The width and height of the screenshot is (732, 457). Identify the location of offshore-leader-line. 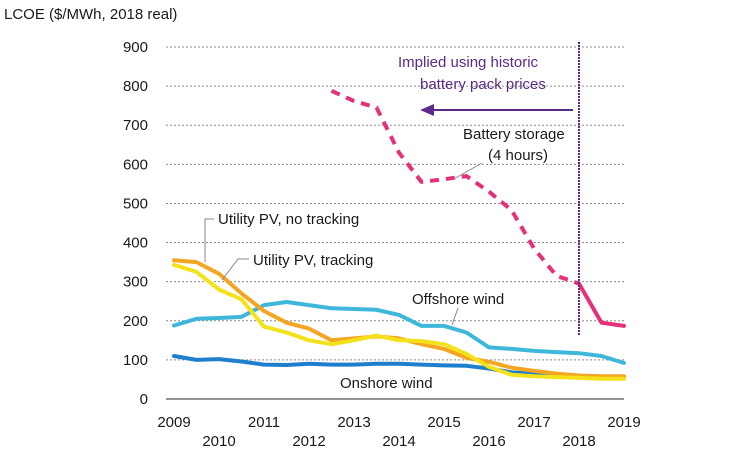
(455, 316).